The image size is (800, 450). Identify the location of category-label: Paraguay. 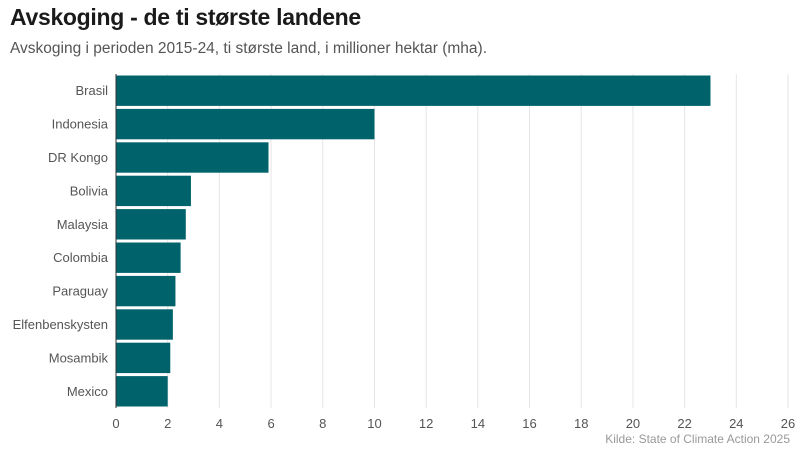
(80, 291).